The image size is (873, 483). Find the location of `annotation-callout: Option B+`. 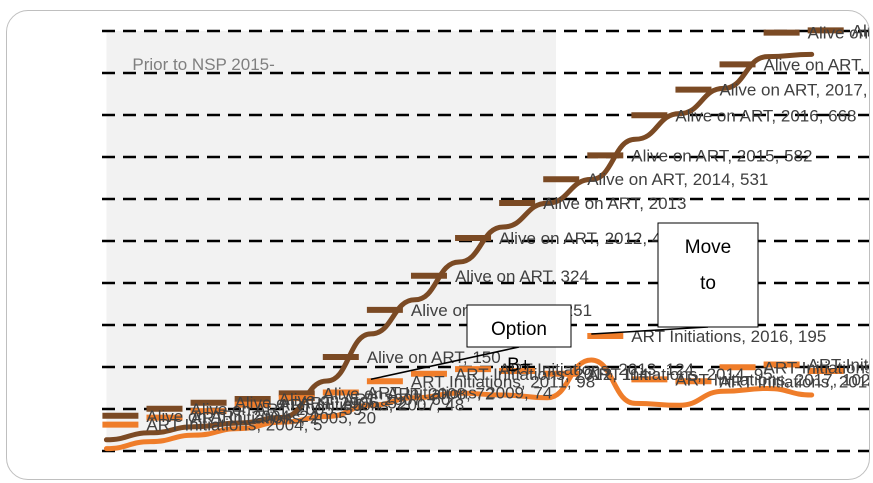

annotation-callout: Option B+ is located at coordinates (471, 342).